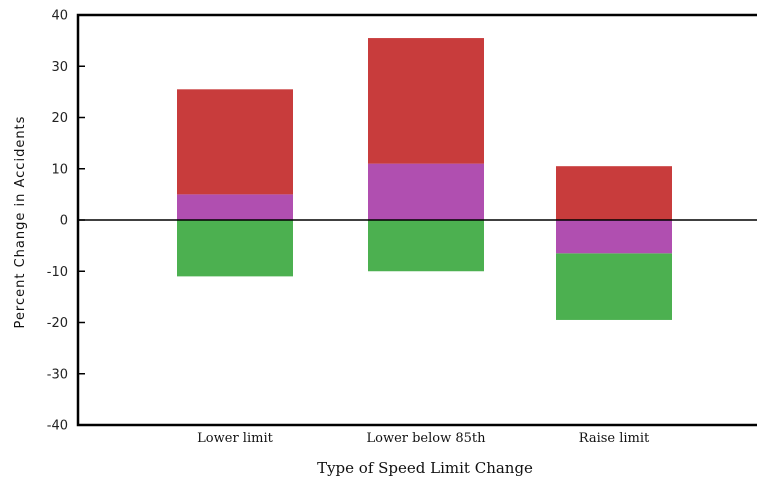 This screenshot has height=479, width=757. What do you see at coordinates (20, 222) in the screenshot?
I see `y-axis-title: Percent Change in Accidents` at bounding box center [20, 222].